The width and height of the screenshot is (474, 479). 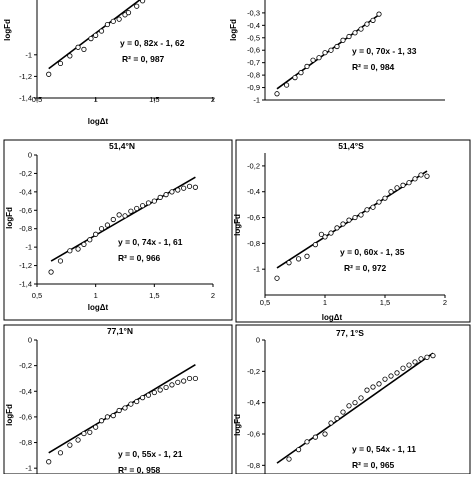 I want to click on y-tick-label: -0,8, so click(x=253, y=465).